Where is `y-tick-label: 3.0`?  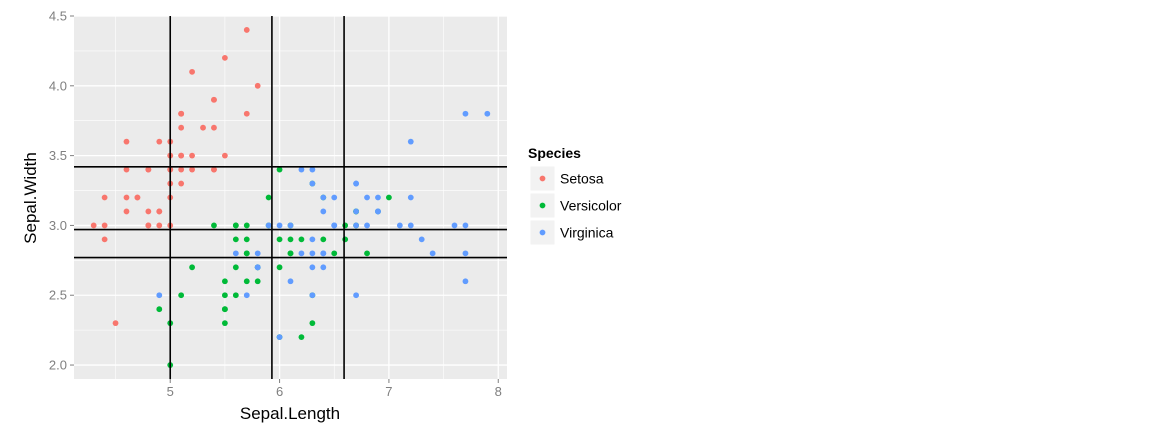
y-tick-label: 3.0 is located at coordinates (58, 225).